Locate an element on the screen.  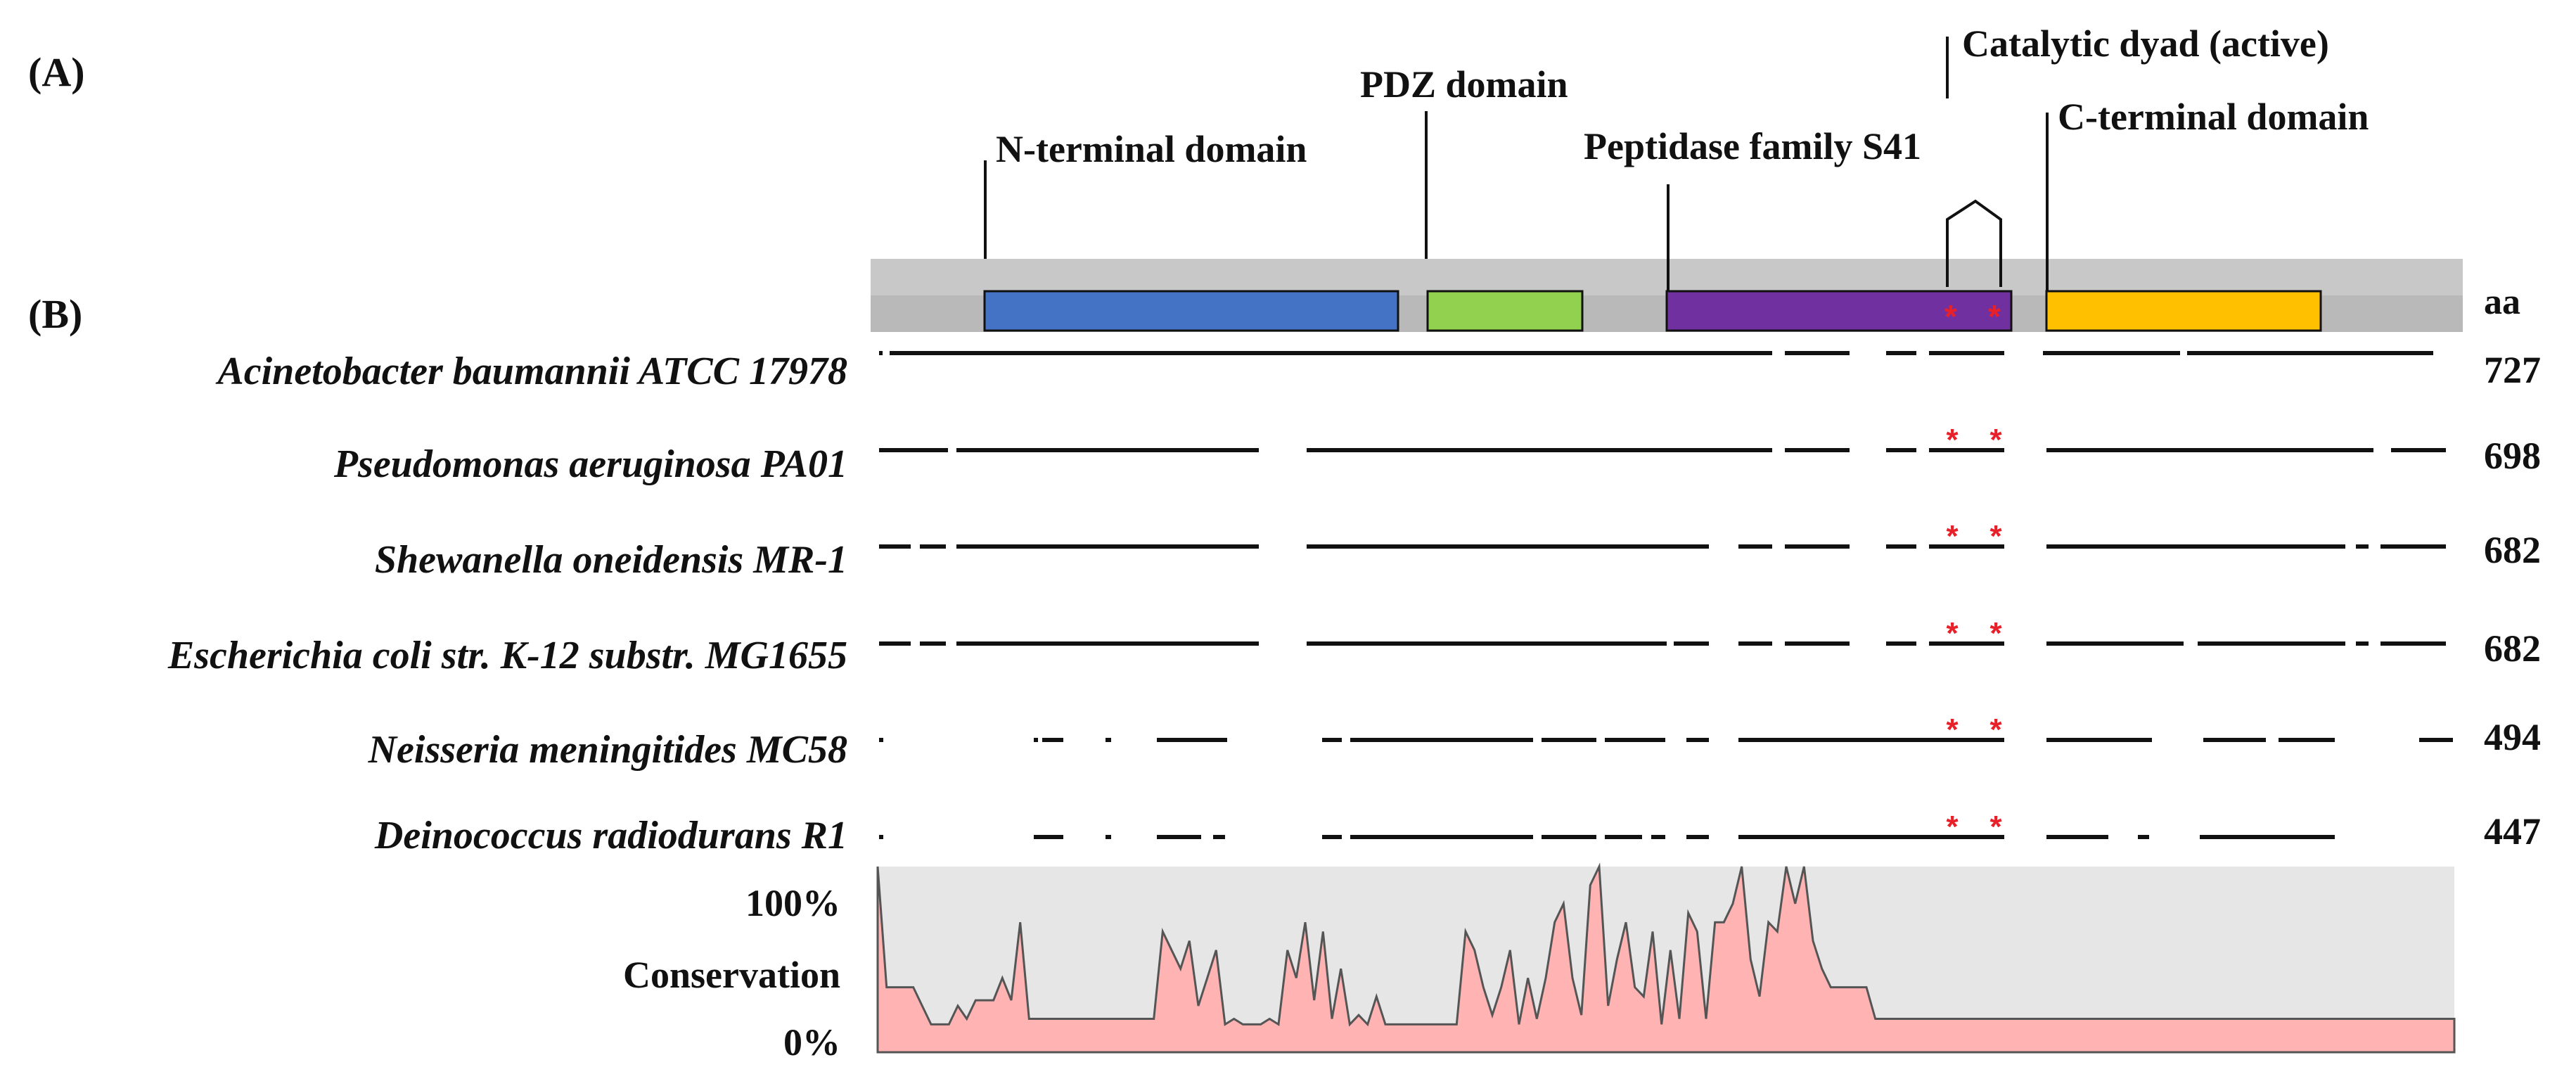
species-length: 447 is located at coordinates (2512, 831).